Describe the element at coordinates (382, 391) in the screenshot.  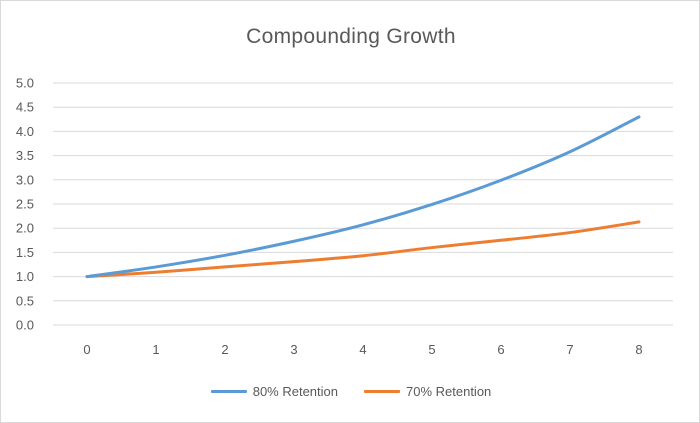
I see `legend-swatch-70-retention` at that location.